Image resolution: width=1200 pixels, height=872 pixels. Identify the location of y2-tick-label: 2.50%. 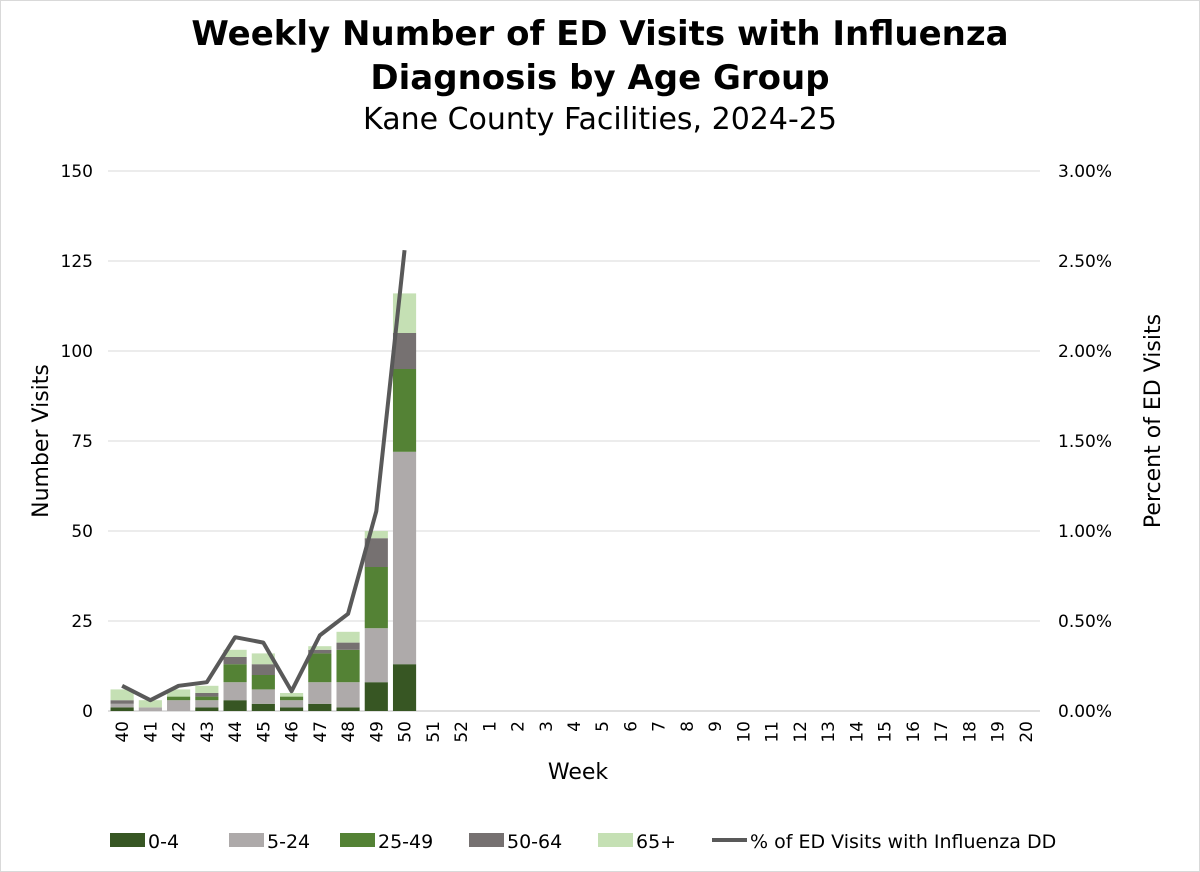
(1085, 262).